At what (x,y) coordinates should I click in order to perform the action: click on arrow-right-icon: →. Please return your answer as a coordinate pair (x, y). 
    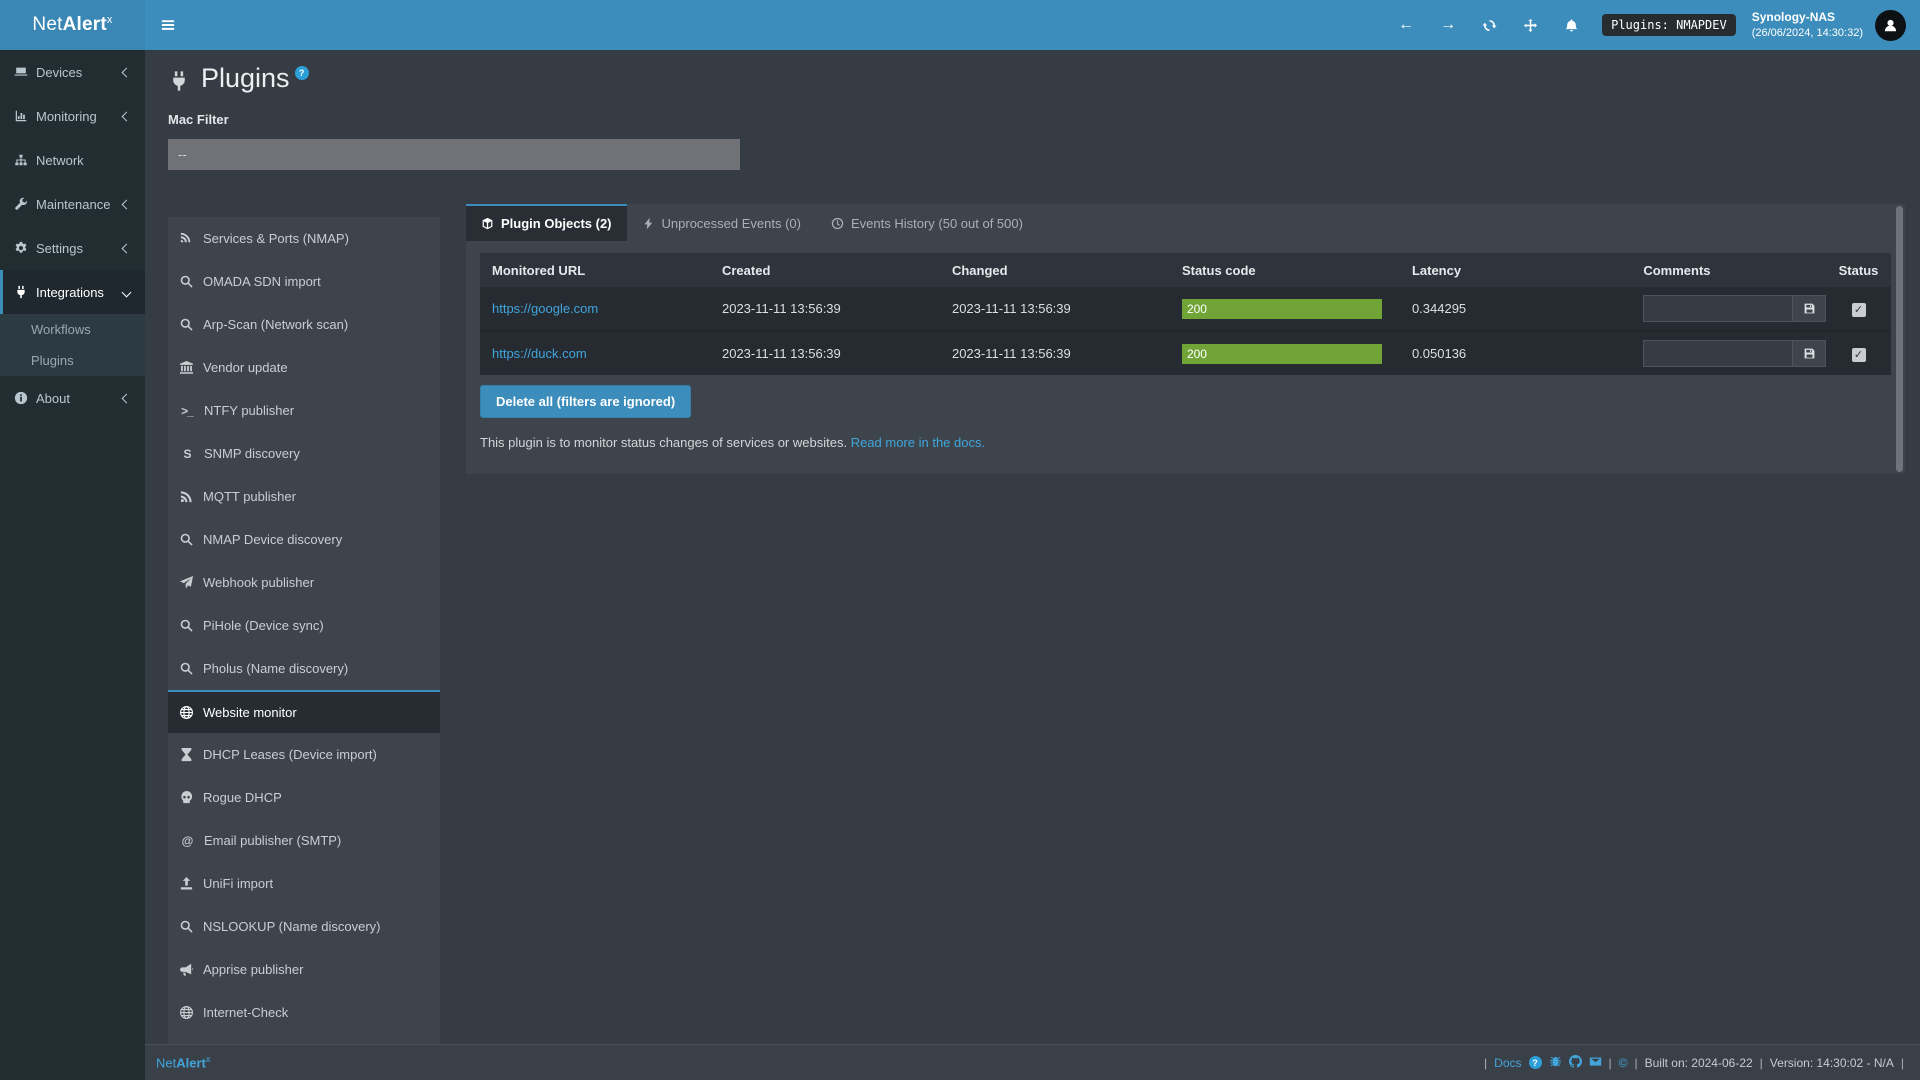
    Looking at the image, I should click on (1448, 24).